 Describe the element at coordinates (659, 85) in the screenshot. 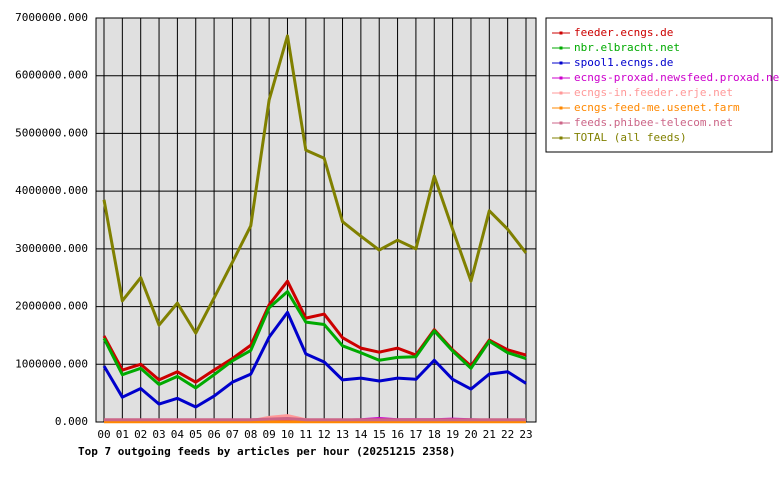

I see `legend-box` at that location.